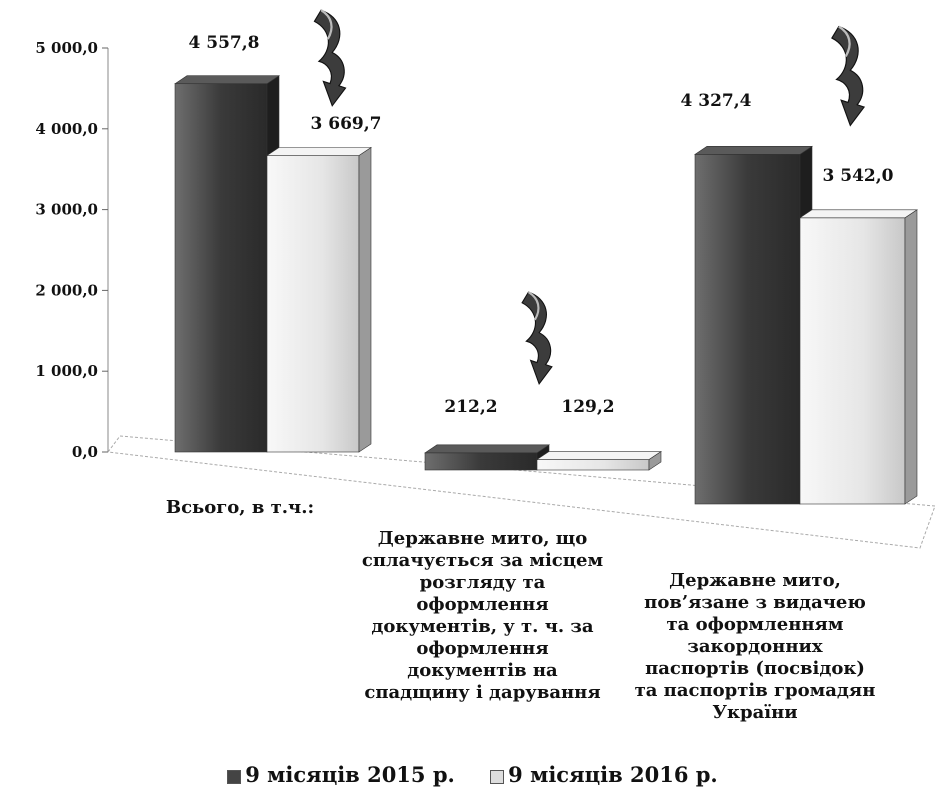  I want to click on data-label-2015-cat2: 212,2, so click(470, 407).